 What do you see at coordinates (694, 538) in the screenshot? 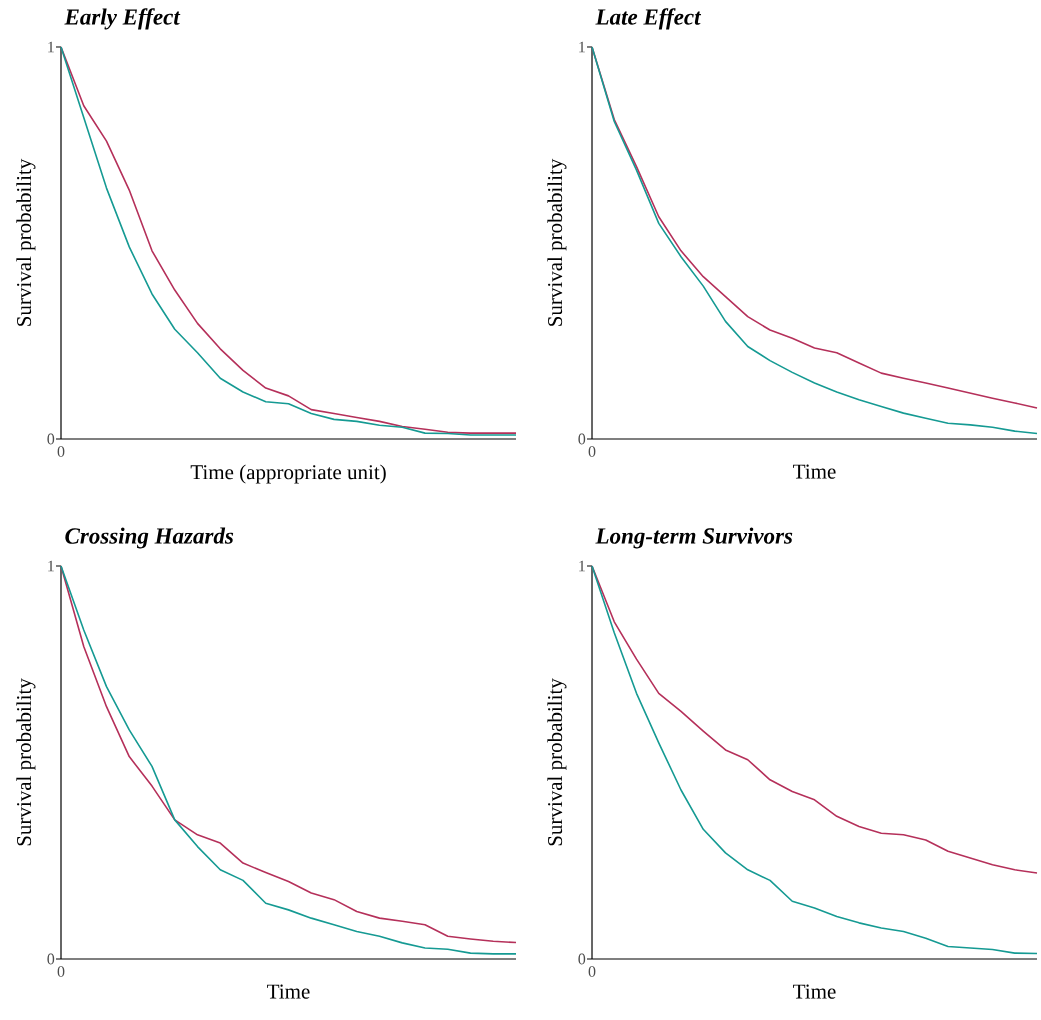
I see `chart-title: Long-term Survivors` at bounding box center [694, 538].